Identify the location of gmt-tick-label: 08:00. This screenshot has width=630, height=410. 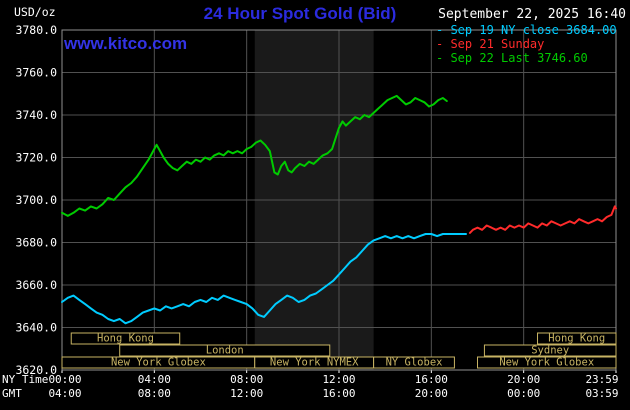
(154, 393).